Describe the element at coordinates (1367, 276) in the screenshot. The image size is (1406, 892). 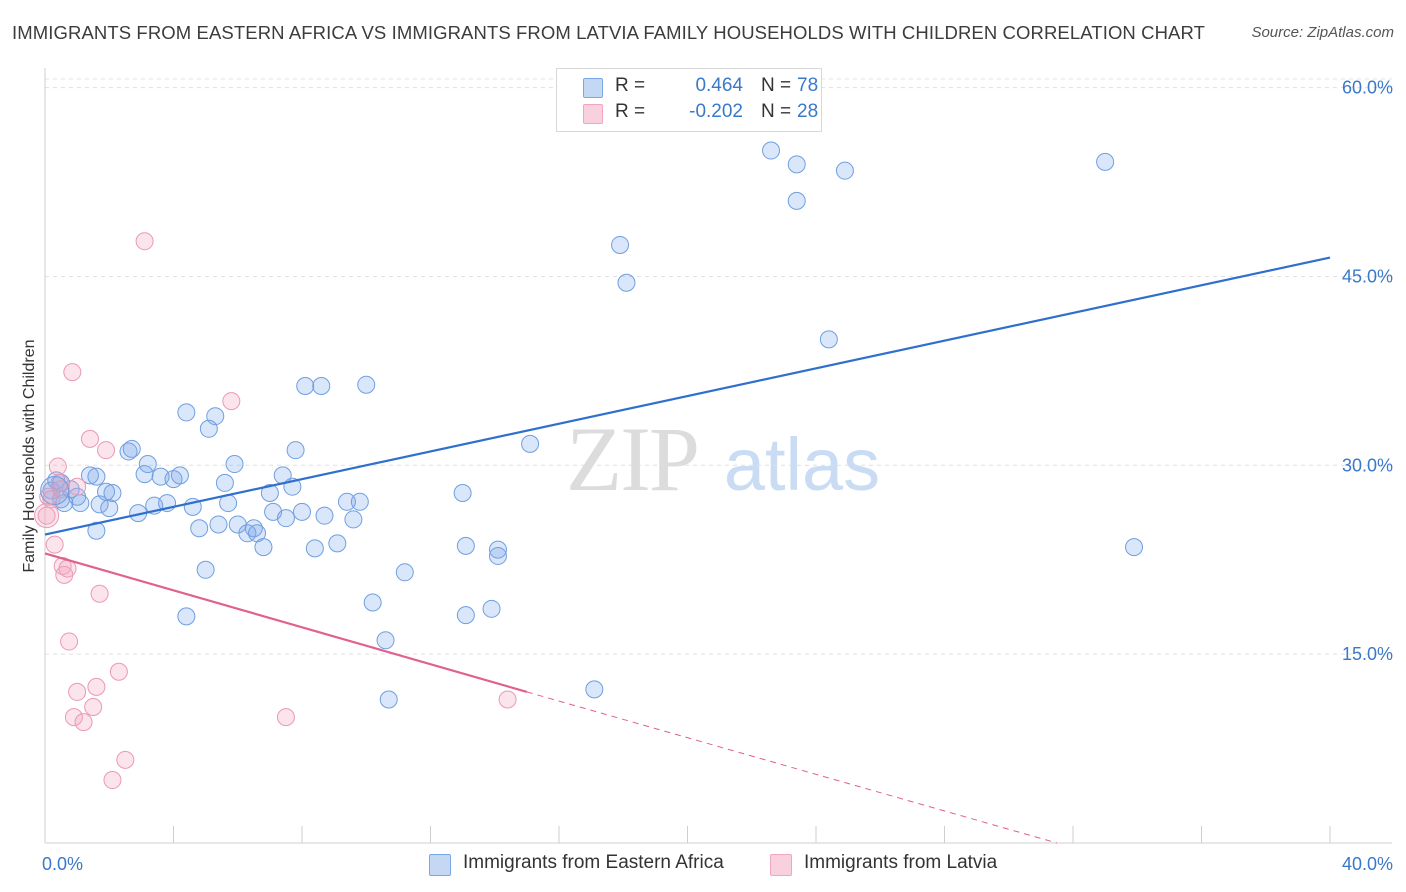
I see `y-tick-label: 45.0%` at that location.